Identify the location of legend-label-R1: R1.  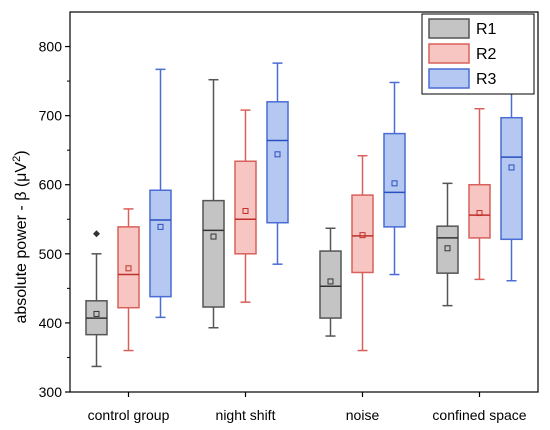
(486, 29).